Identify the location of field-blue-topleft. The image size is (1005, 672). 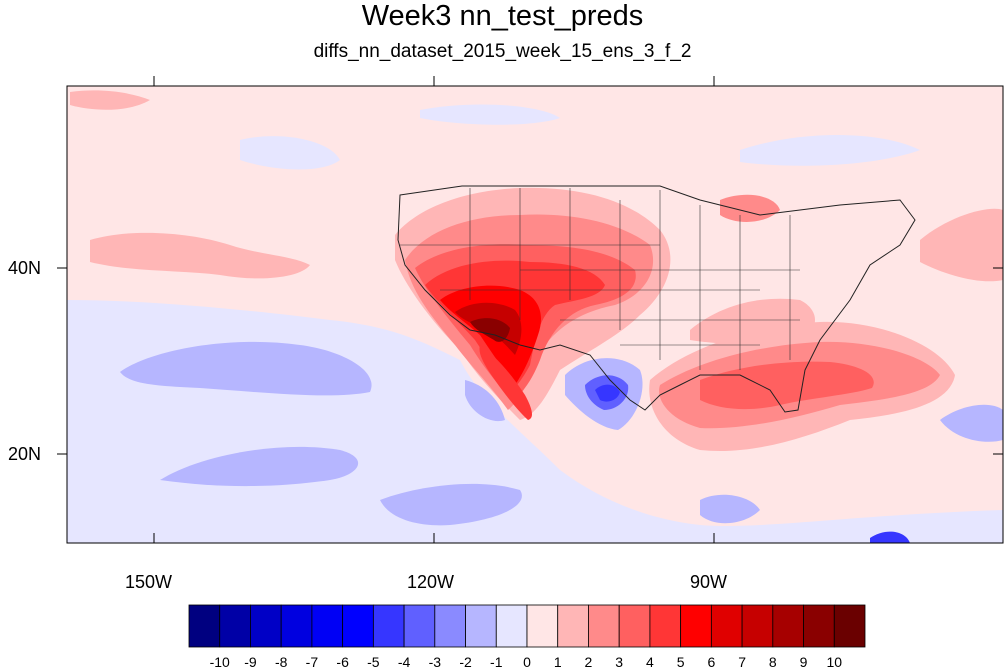
(290, 153).